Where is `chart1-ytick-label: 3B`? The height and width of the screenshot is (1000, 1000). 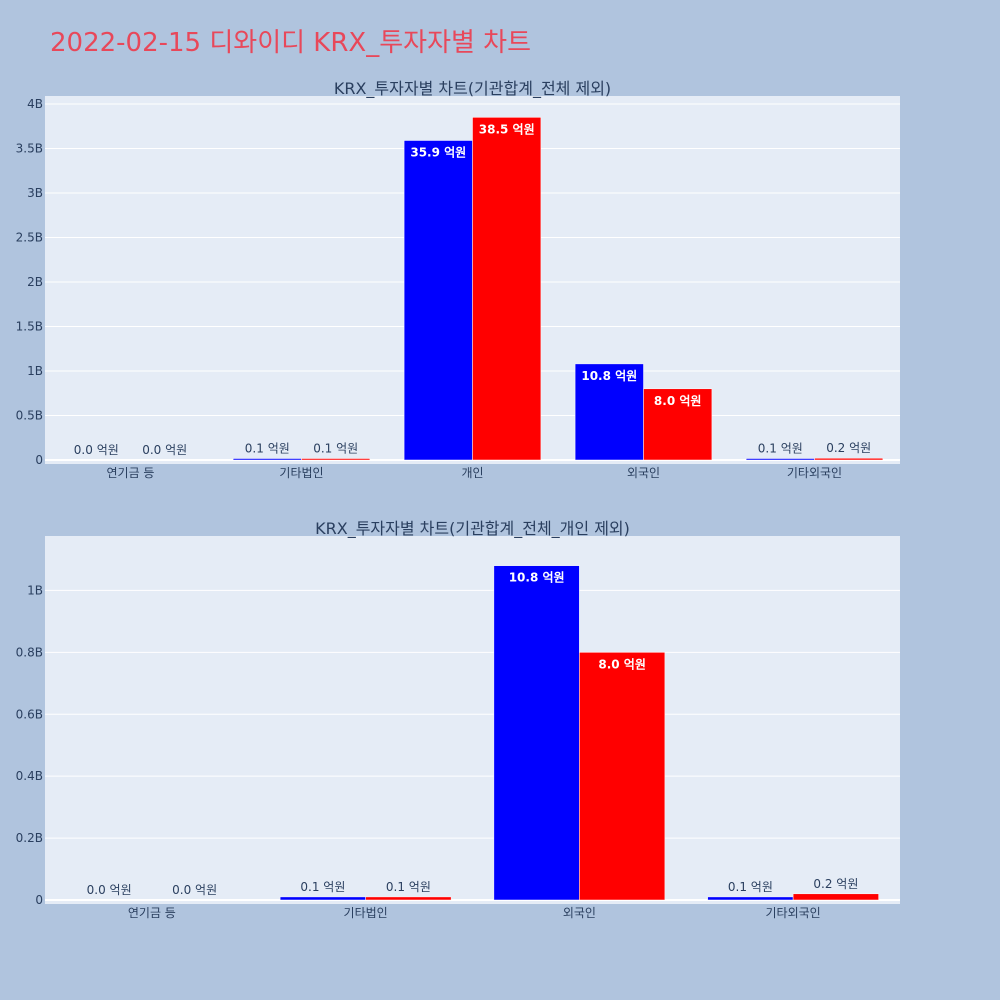
chart1-ytick-label: 3B is located at coordinates (35, 193).